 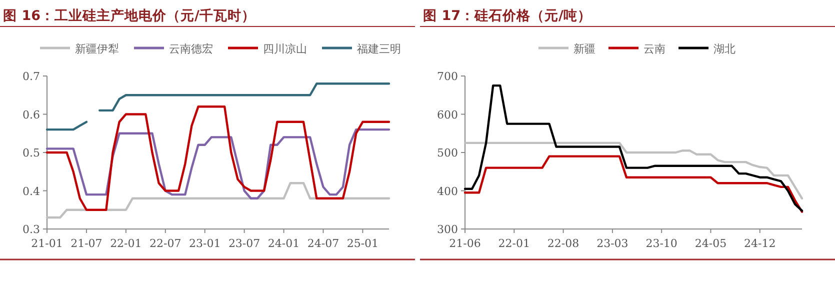 I want to click on y-tick-label: 400, so click(x=447, y=191).